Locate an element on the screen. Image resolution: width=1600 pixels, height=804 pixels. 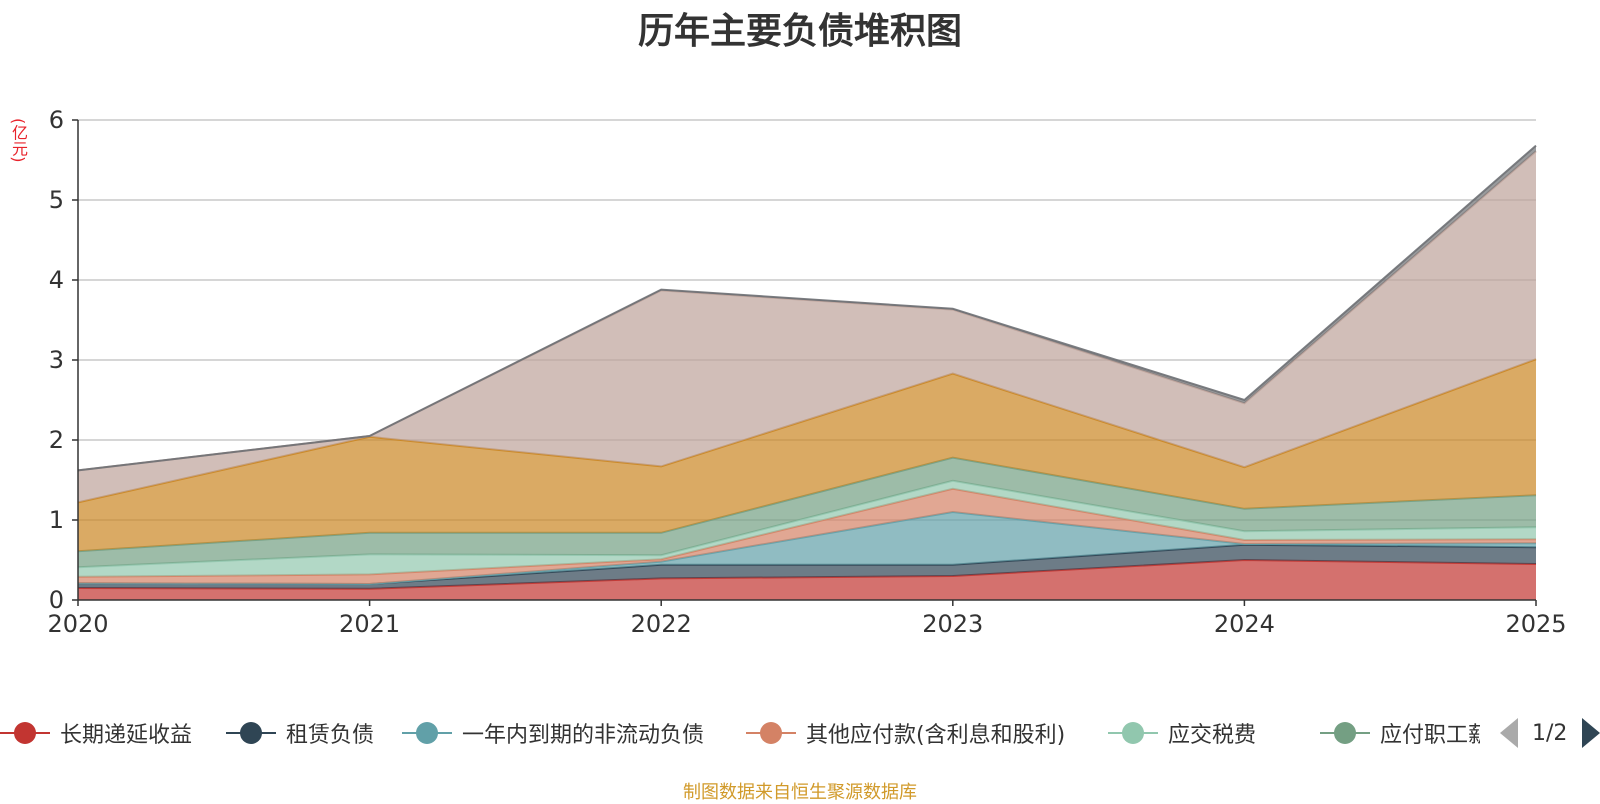
y-tick-label-4: 4 is located at coordinates (56, 280).